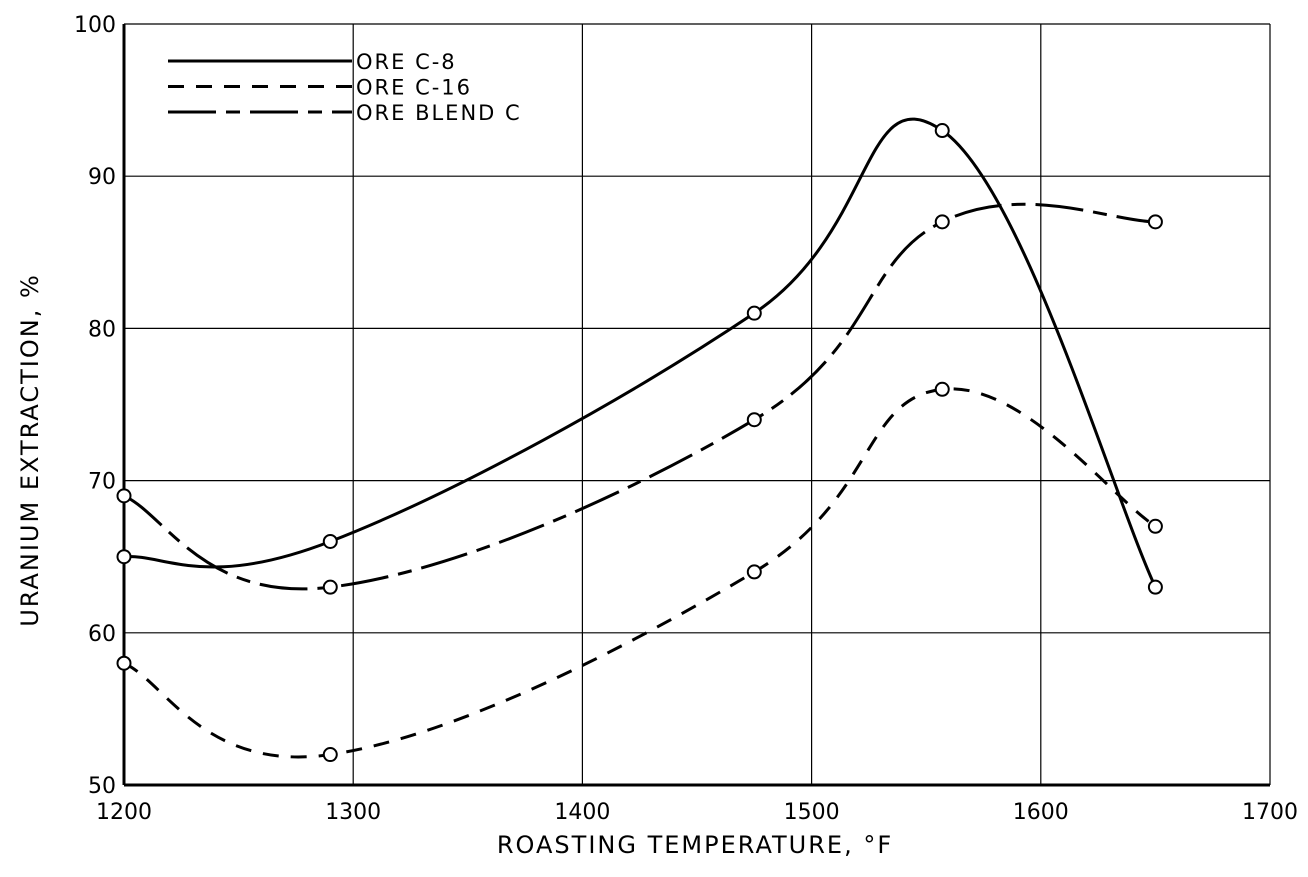 The height and width of the screenshot is (877, 1308). Describe the element at coordinates (353, 812) in the screenshot. I see `x-tick-label: 1300` at that location.